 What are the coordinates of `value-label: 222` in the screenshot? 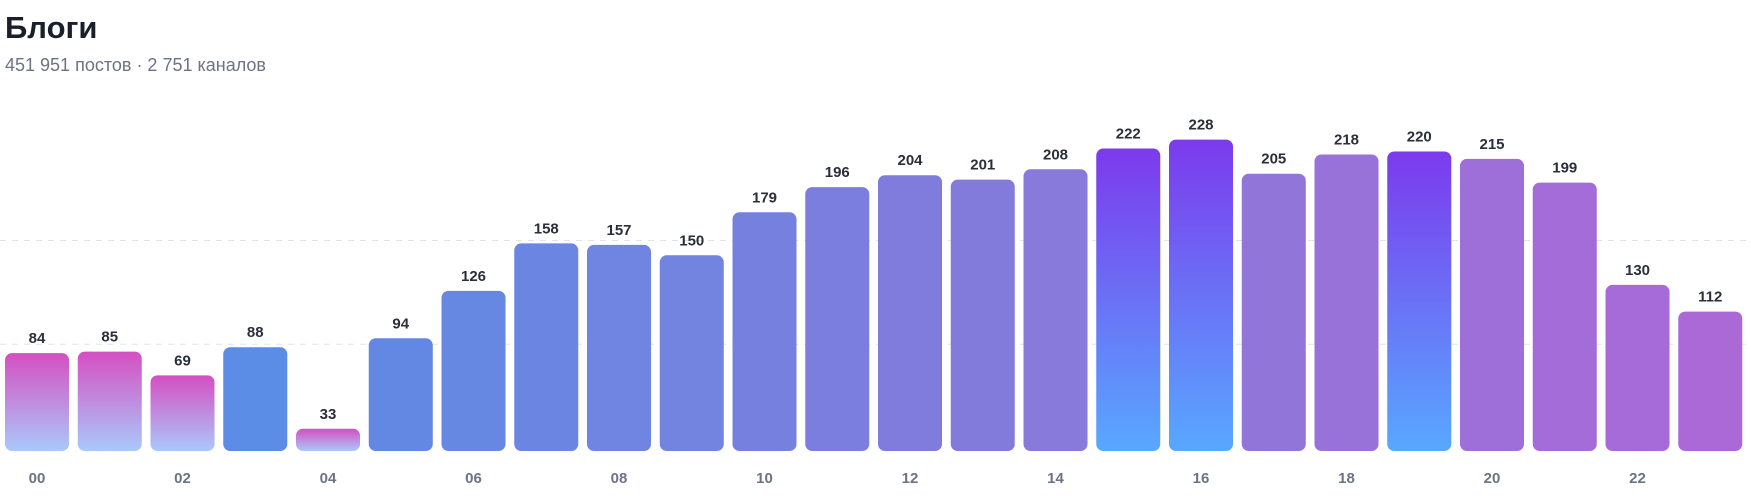 It's located at (1128, 134).